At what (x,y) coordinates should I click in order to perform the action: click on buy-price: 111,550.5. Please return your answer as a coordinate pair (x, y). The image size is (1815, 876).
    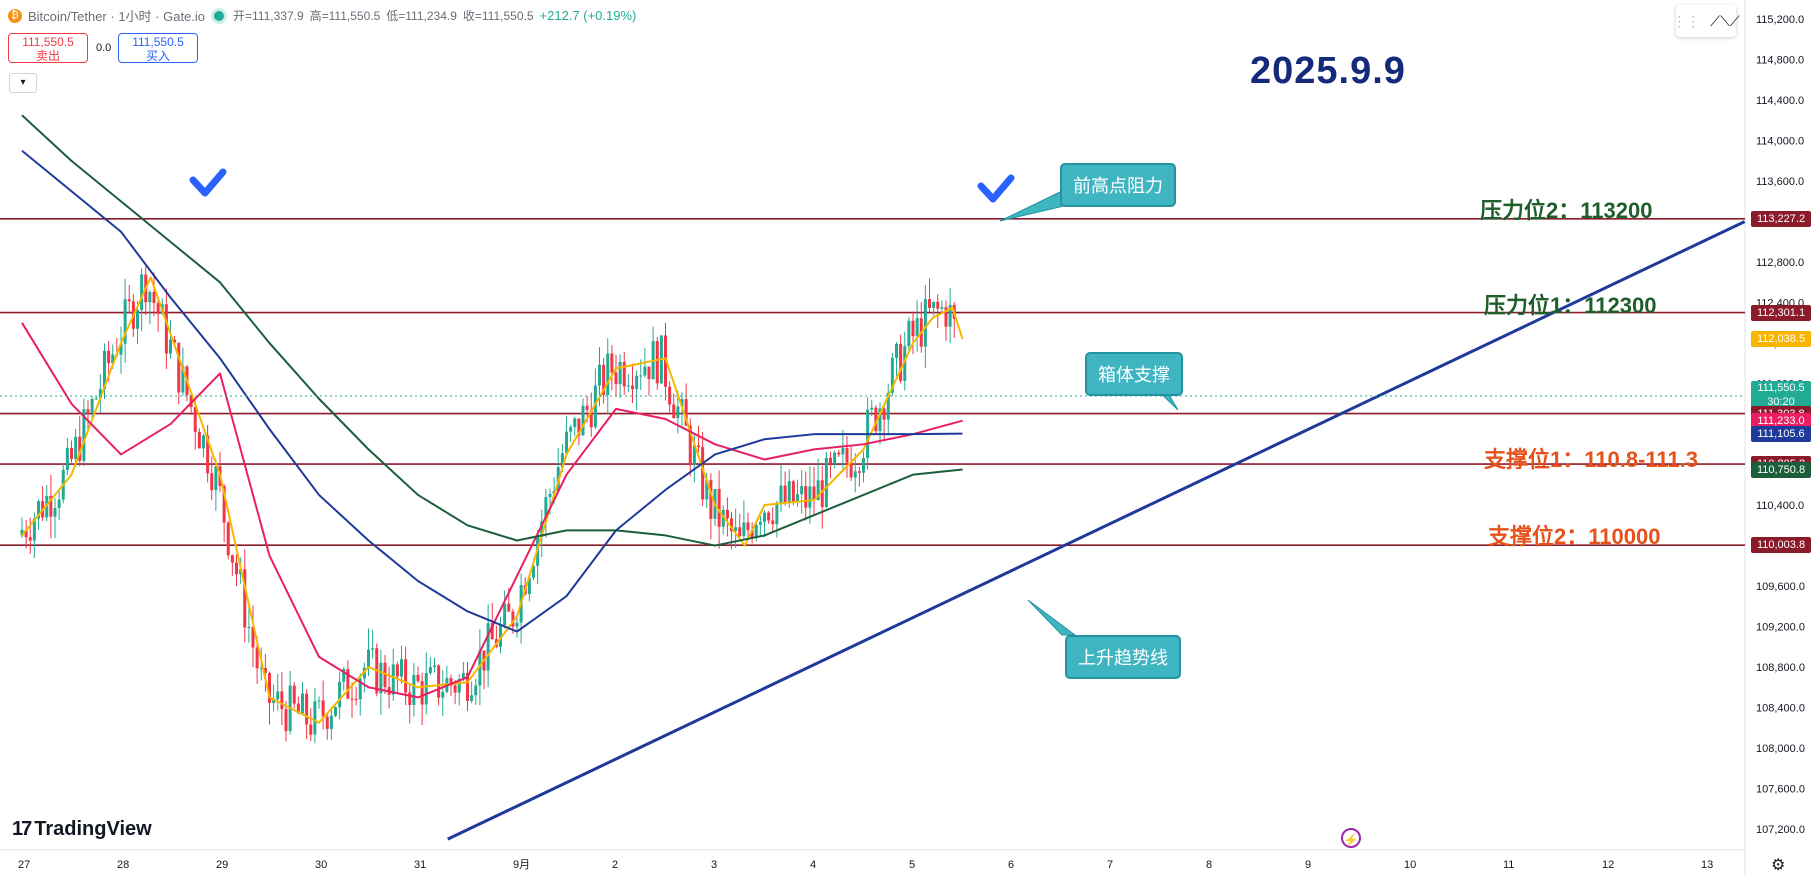
    Looking at the image, I should click on (158, 42).